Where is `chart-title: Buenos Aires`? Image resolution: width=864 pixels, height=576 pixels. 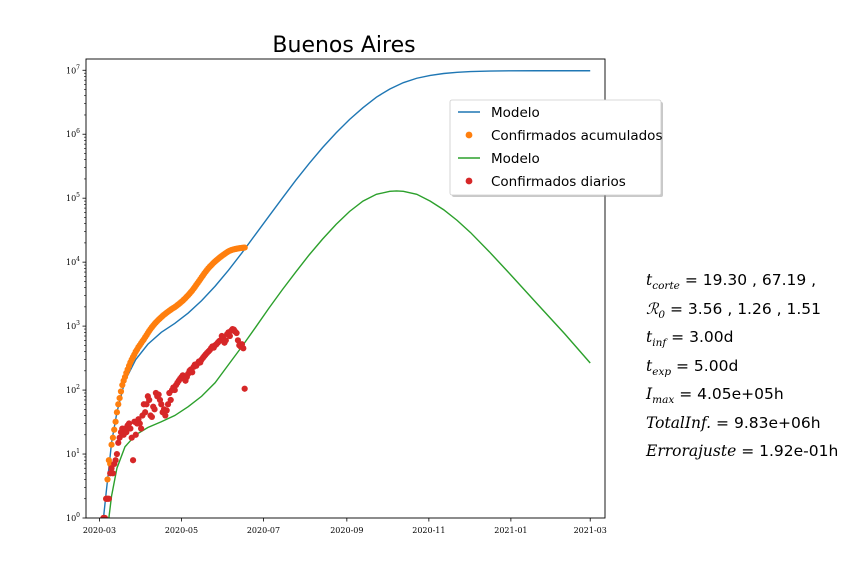 chart-title: Buenos Aires is located at coordinates (343, 45).